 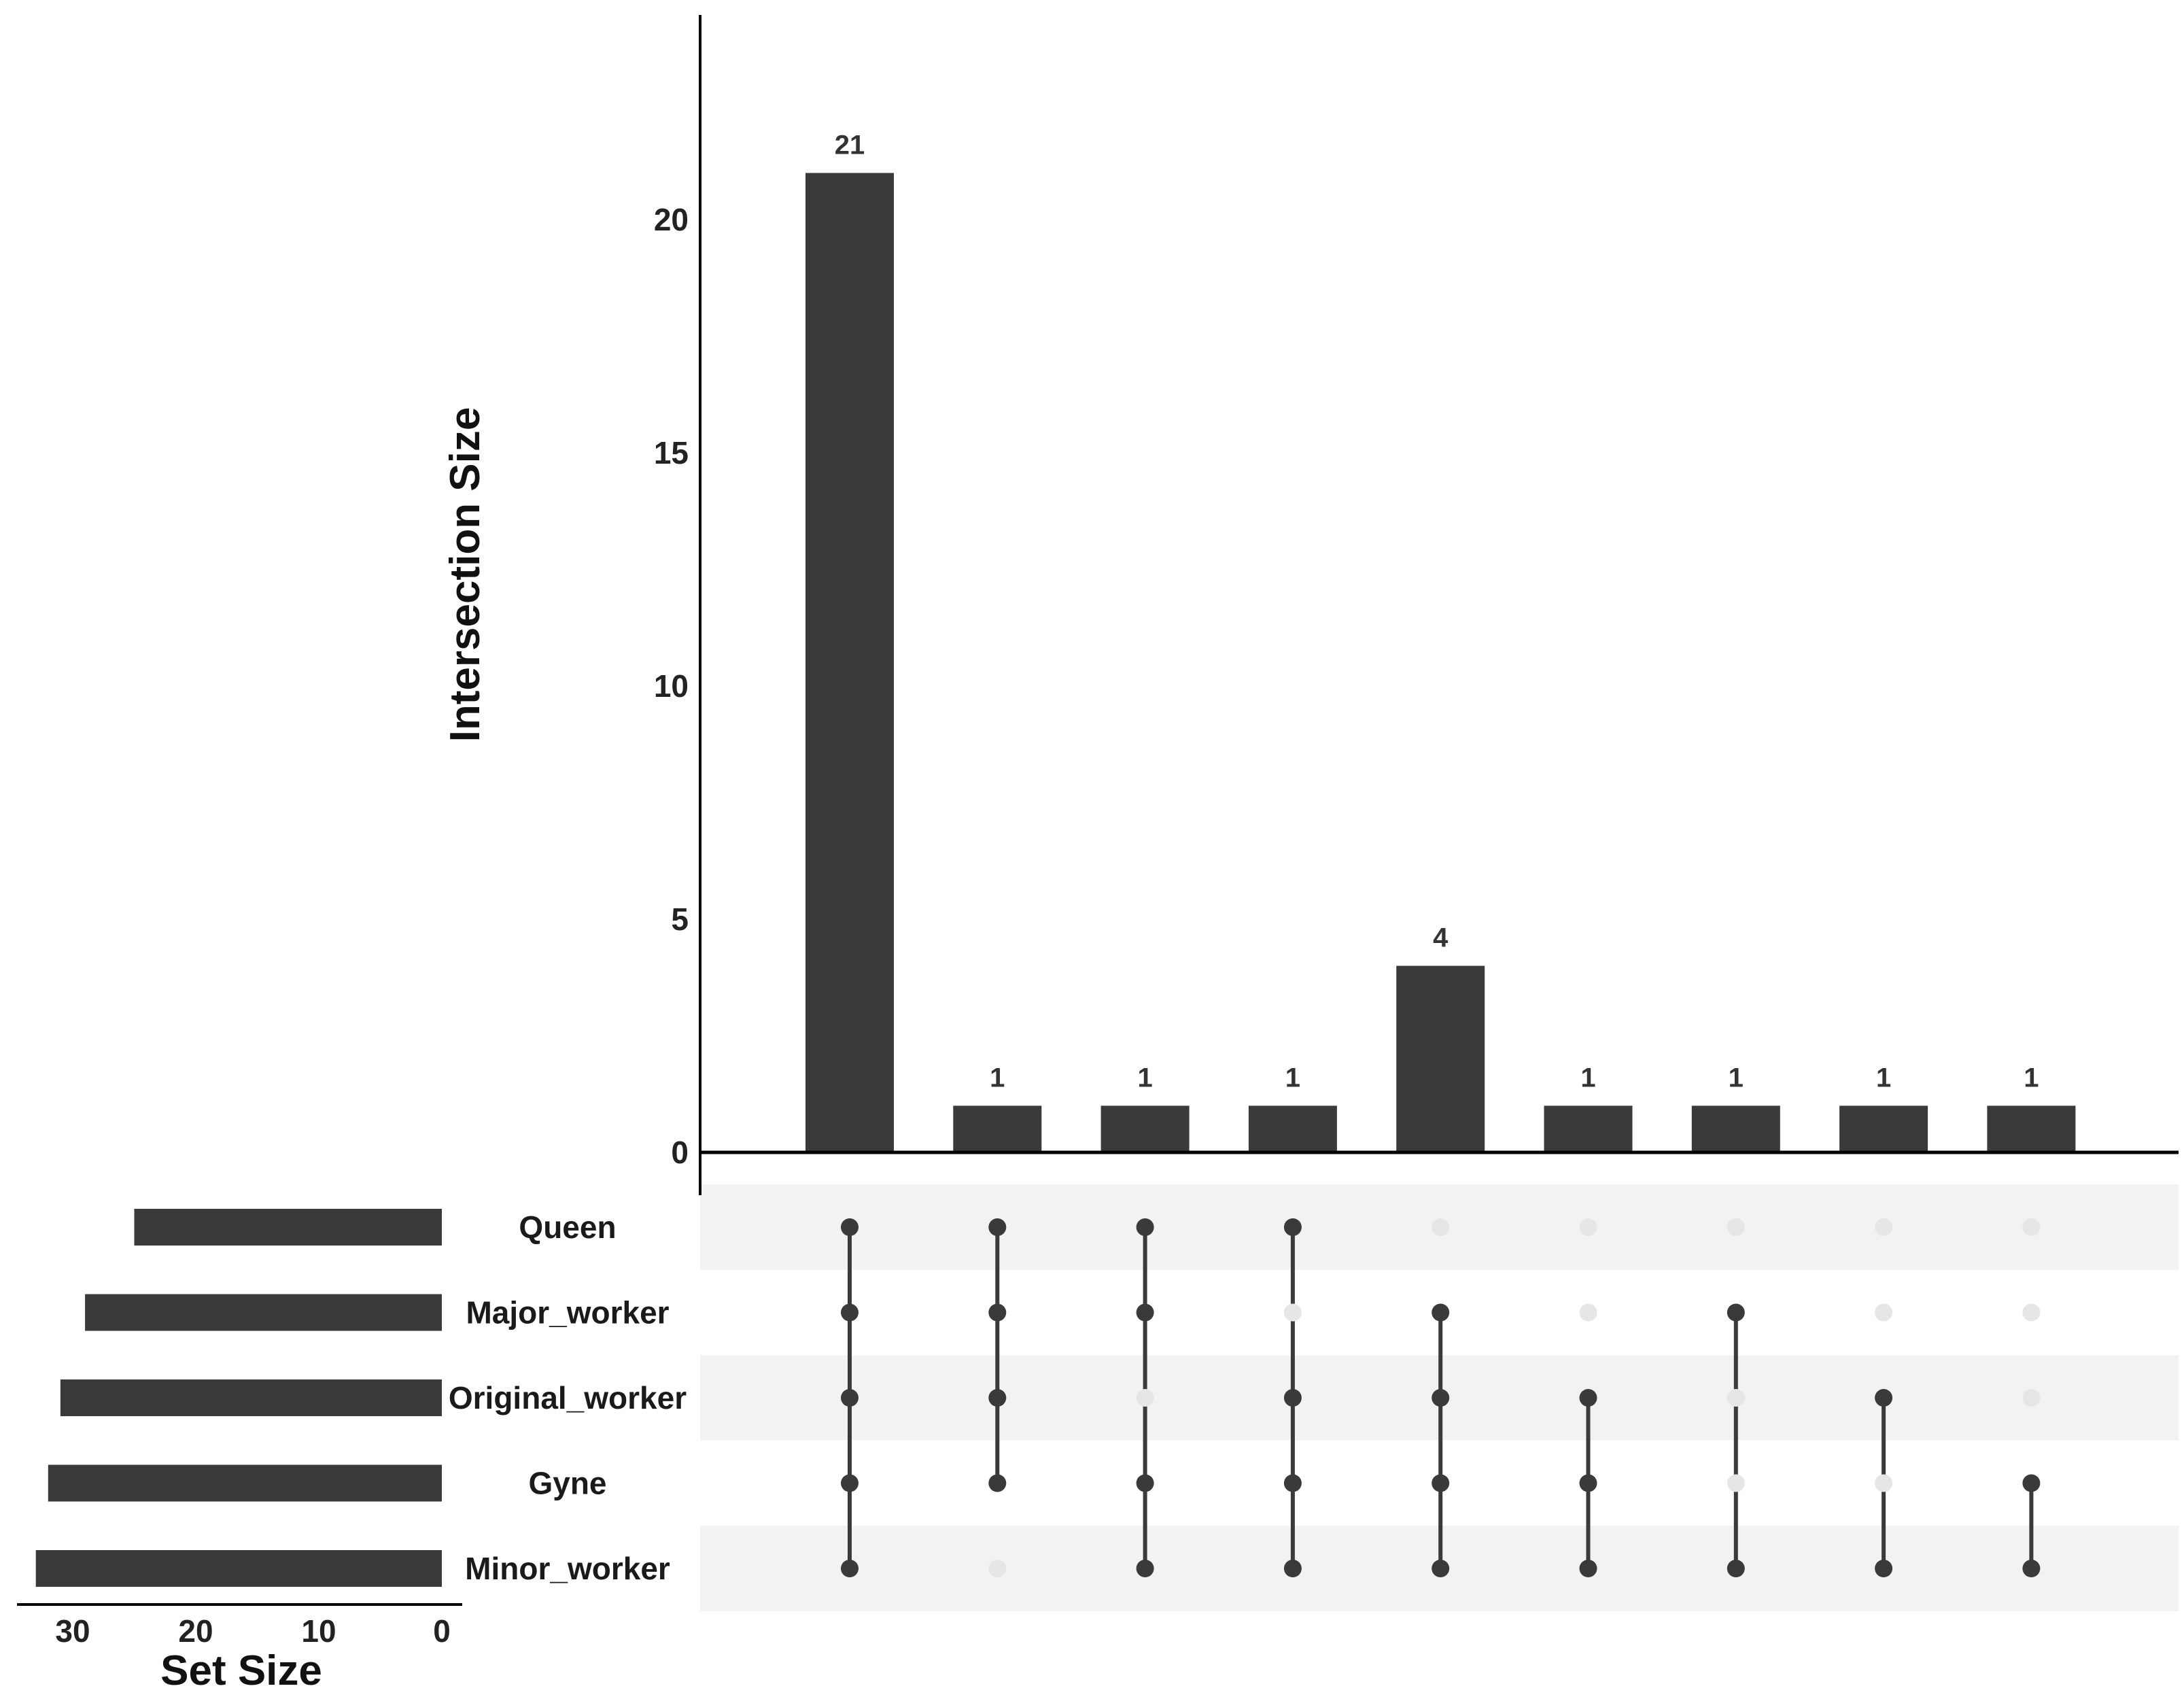 I want to click on set-size-axis: 30 20 10 0 Set Size, so click(x=240, y=1649).